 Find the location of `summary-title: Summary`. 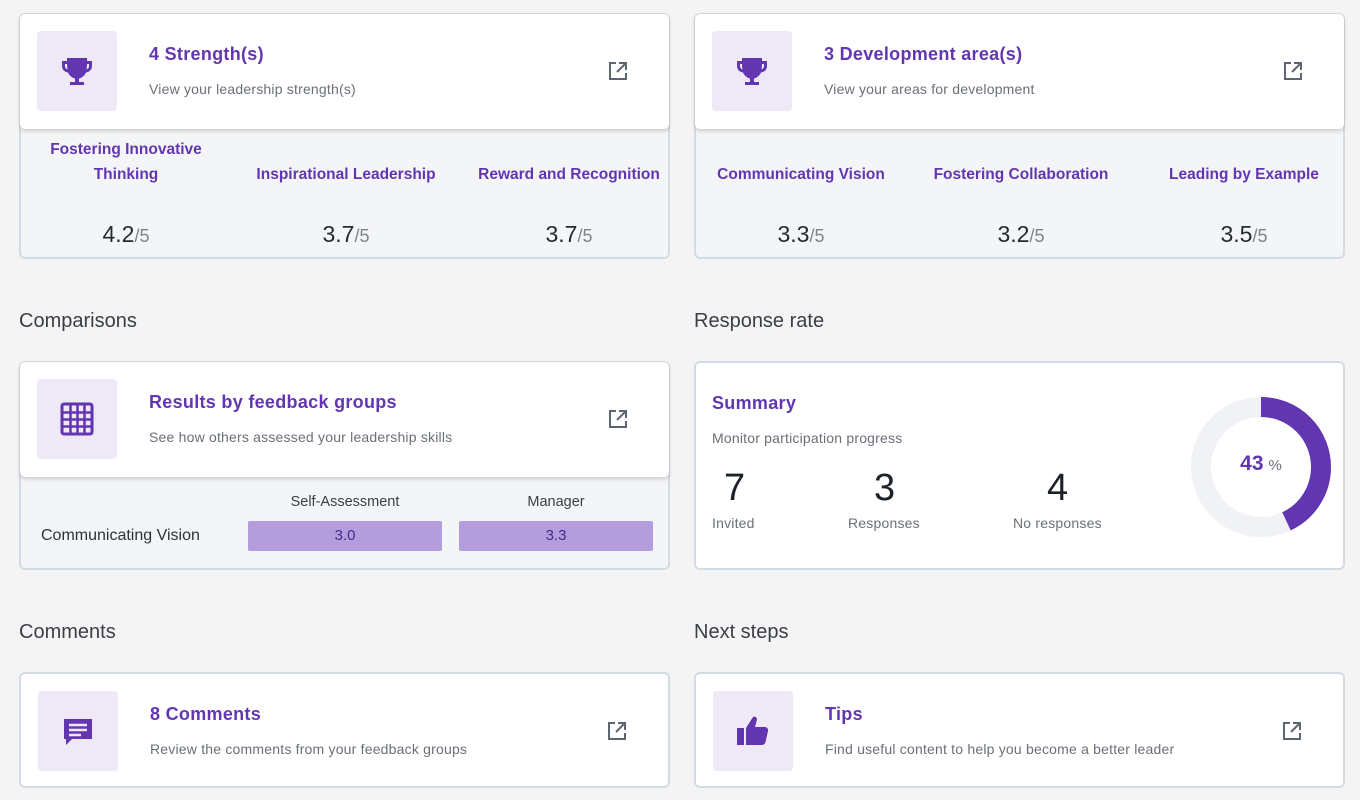

summary-title: Summary is located at coordinates (754, 403).